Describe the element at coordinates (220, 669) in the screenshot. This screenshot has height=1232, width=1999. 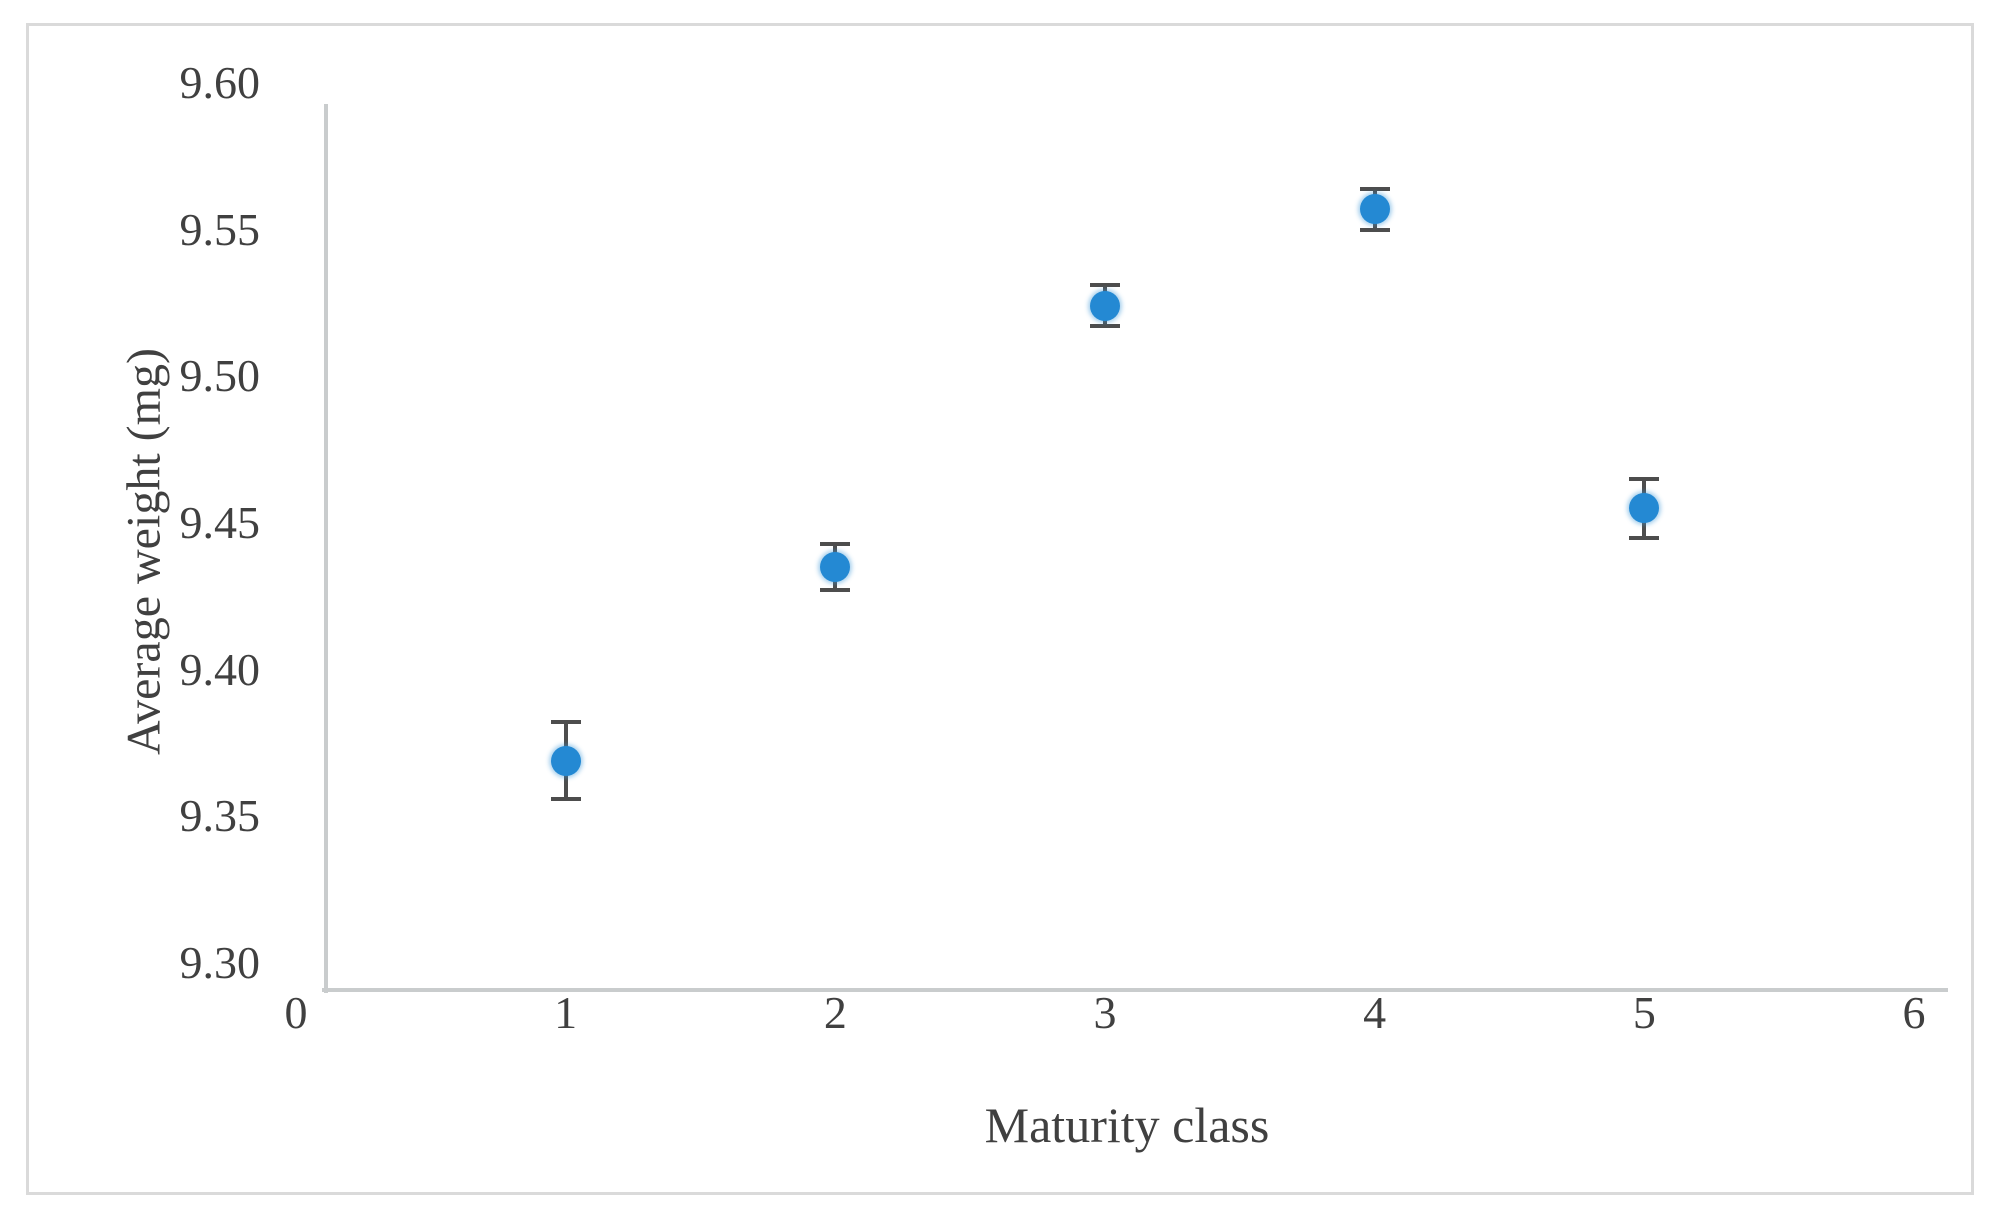
I see `y-tick-label: 9.40` at that location.